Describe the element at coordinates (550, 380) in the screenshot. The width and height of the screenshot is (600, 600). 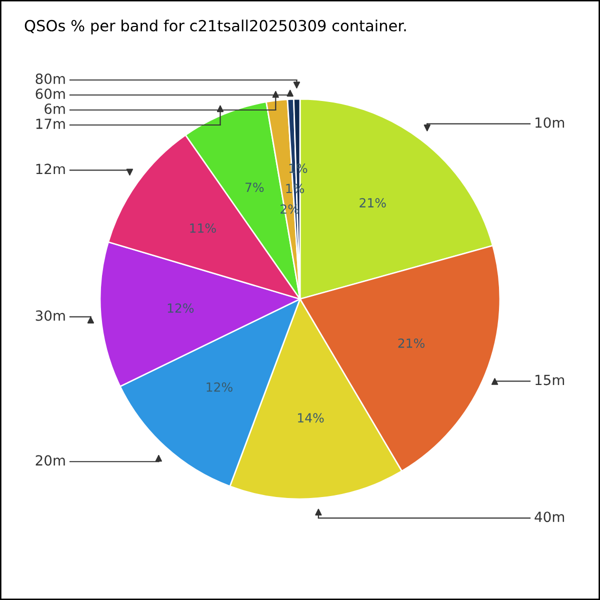
I see `slice-label: 15m` at that location.